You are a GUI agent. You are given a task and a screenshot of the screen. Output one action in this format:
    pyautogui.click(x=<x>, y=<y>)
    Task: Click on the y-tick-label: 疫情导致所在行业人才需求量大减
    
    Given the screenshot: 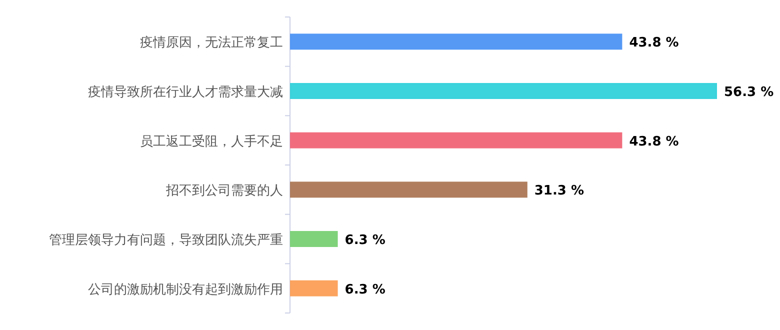 What is the action you would take?
    pyautogui.click(x=185, y=92)
    